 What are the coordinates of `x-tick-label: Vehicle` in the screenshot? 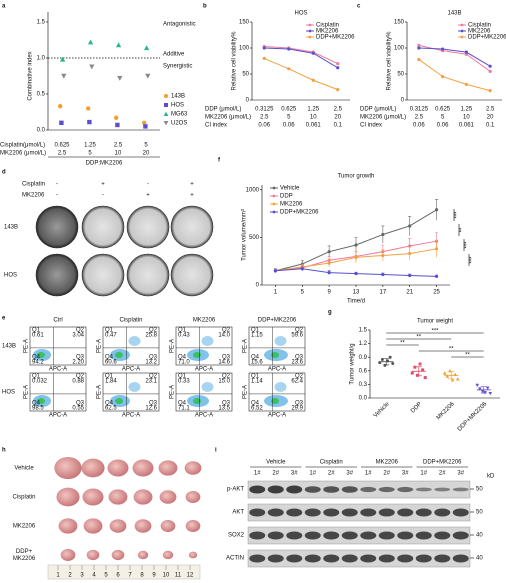 It's located at (382, 410).